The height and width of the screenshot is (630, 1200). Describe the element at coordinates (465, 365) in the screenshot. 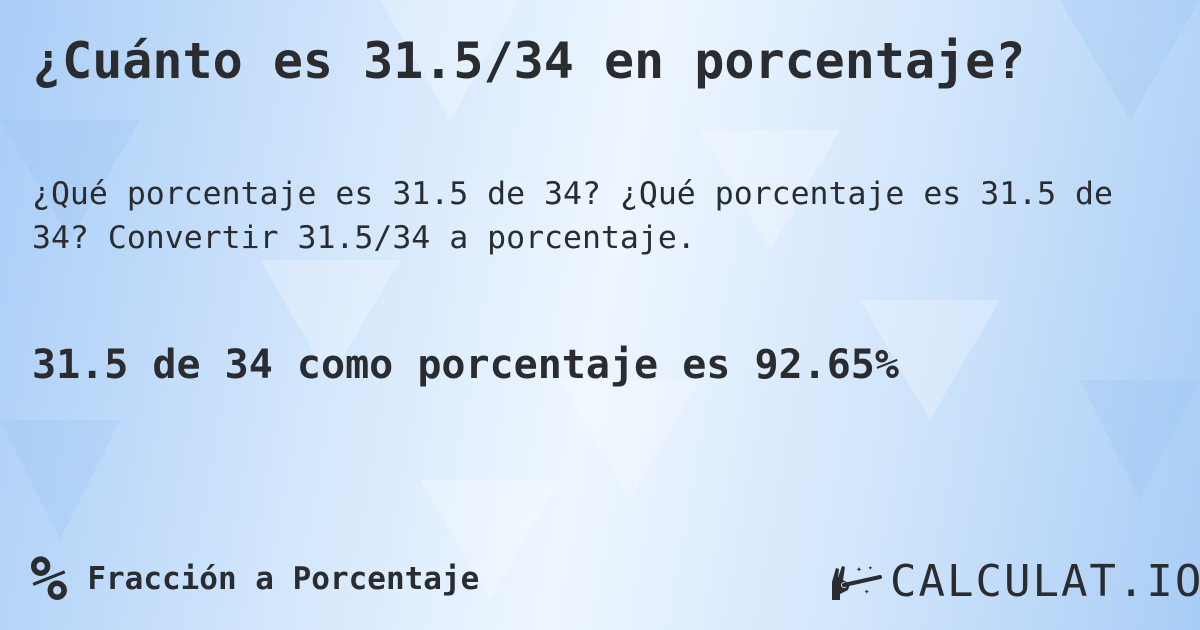

I see `result-text: 31.5 de 34 como porcentaje es 92.65%` at that location.